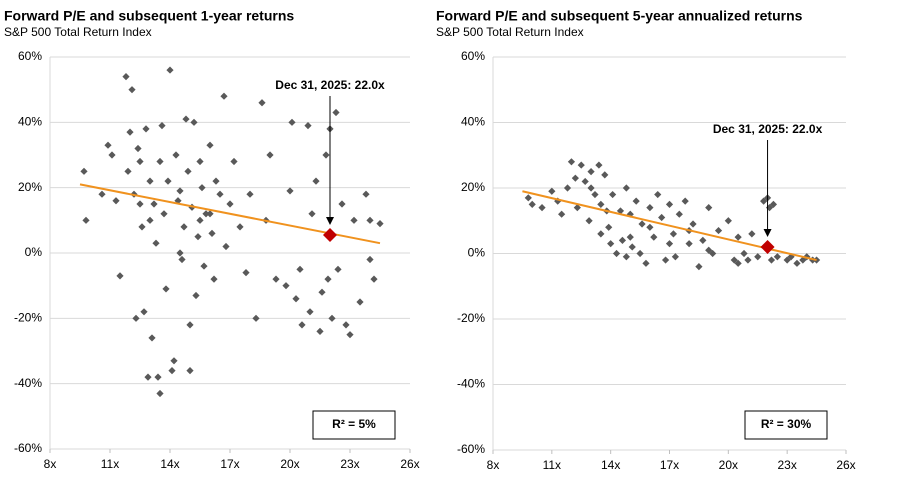  I want to click on arrow-head, so click(767, 232).